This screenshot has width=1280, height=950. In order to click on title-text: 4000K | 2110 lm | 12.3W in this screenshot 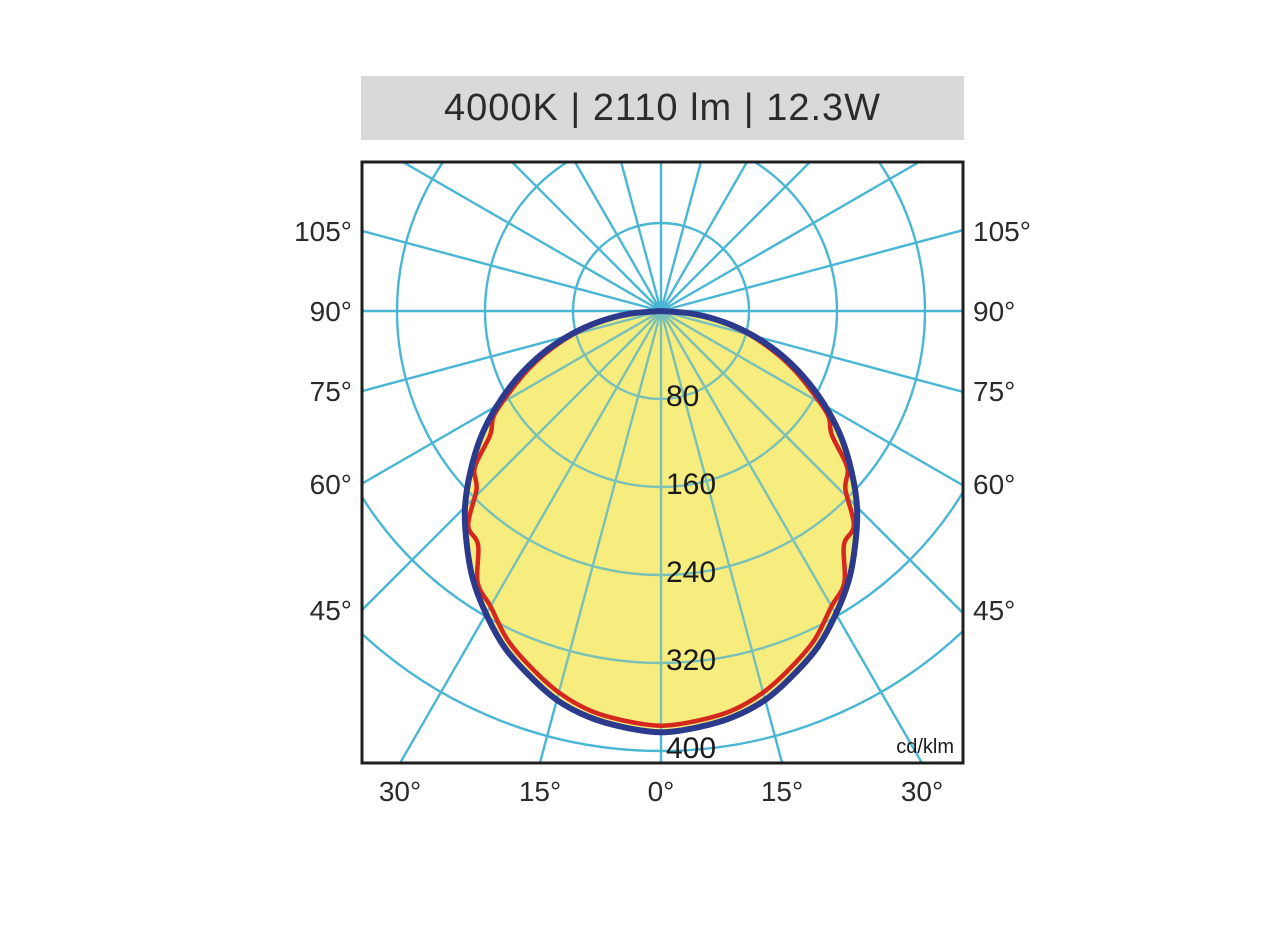, I will do `click(662, 107)`.